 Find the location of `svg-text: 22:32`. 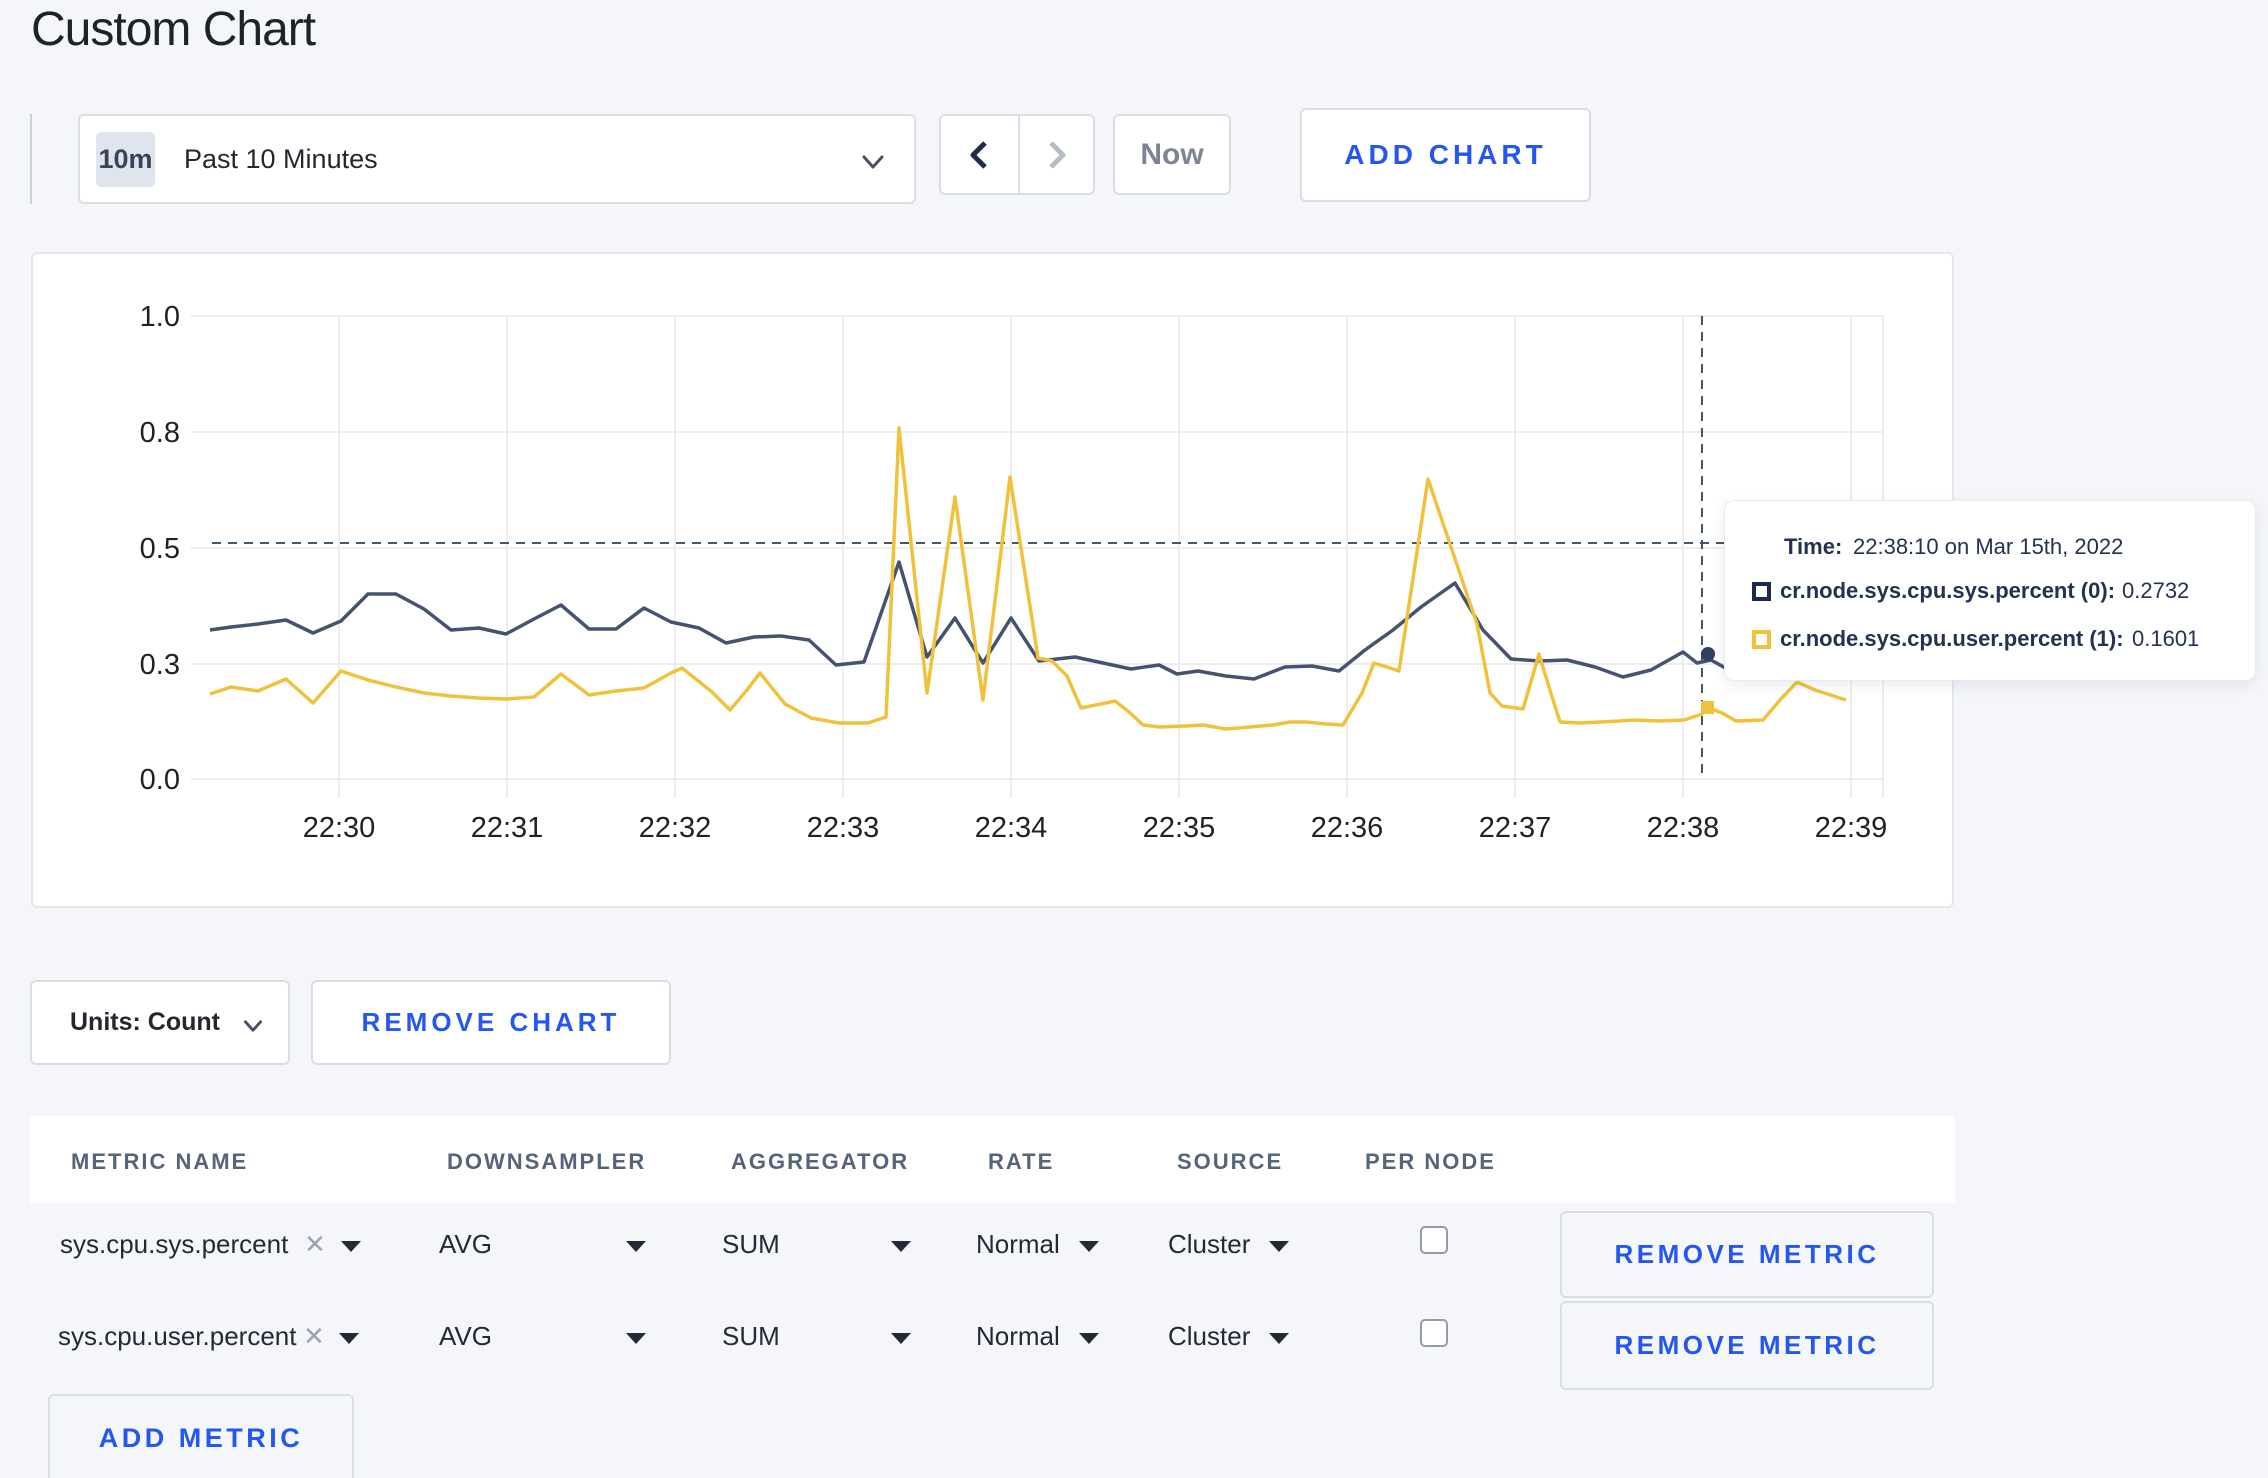

svg-text: 22:32 is located at coordinates (675, 828).